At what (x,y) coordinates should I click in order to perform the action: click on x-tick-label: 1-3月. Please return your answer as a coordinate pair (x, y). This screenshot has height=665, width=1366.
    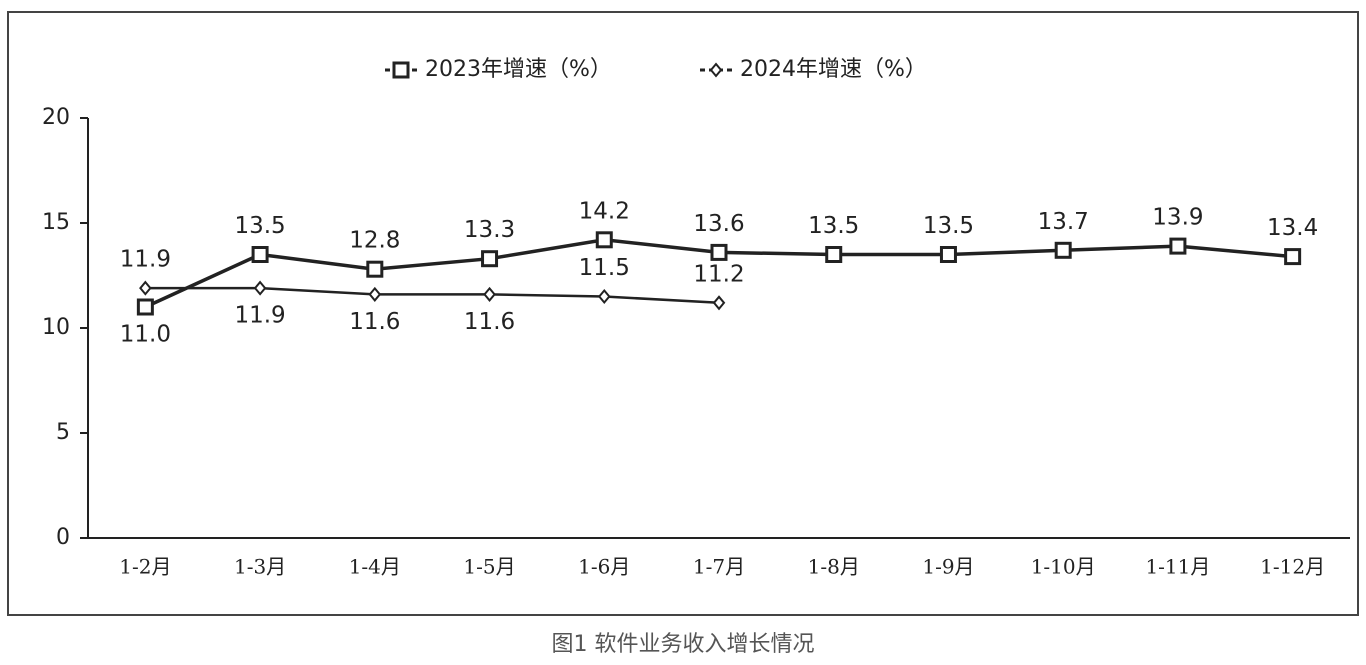
    Looking at the image, I should click on (260, 567).